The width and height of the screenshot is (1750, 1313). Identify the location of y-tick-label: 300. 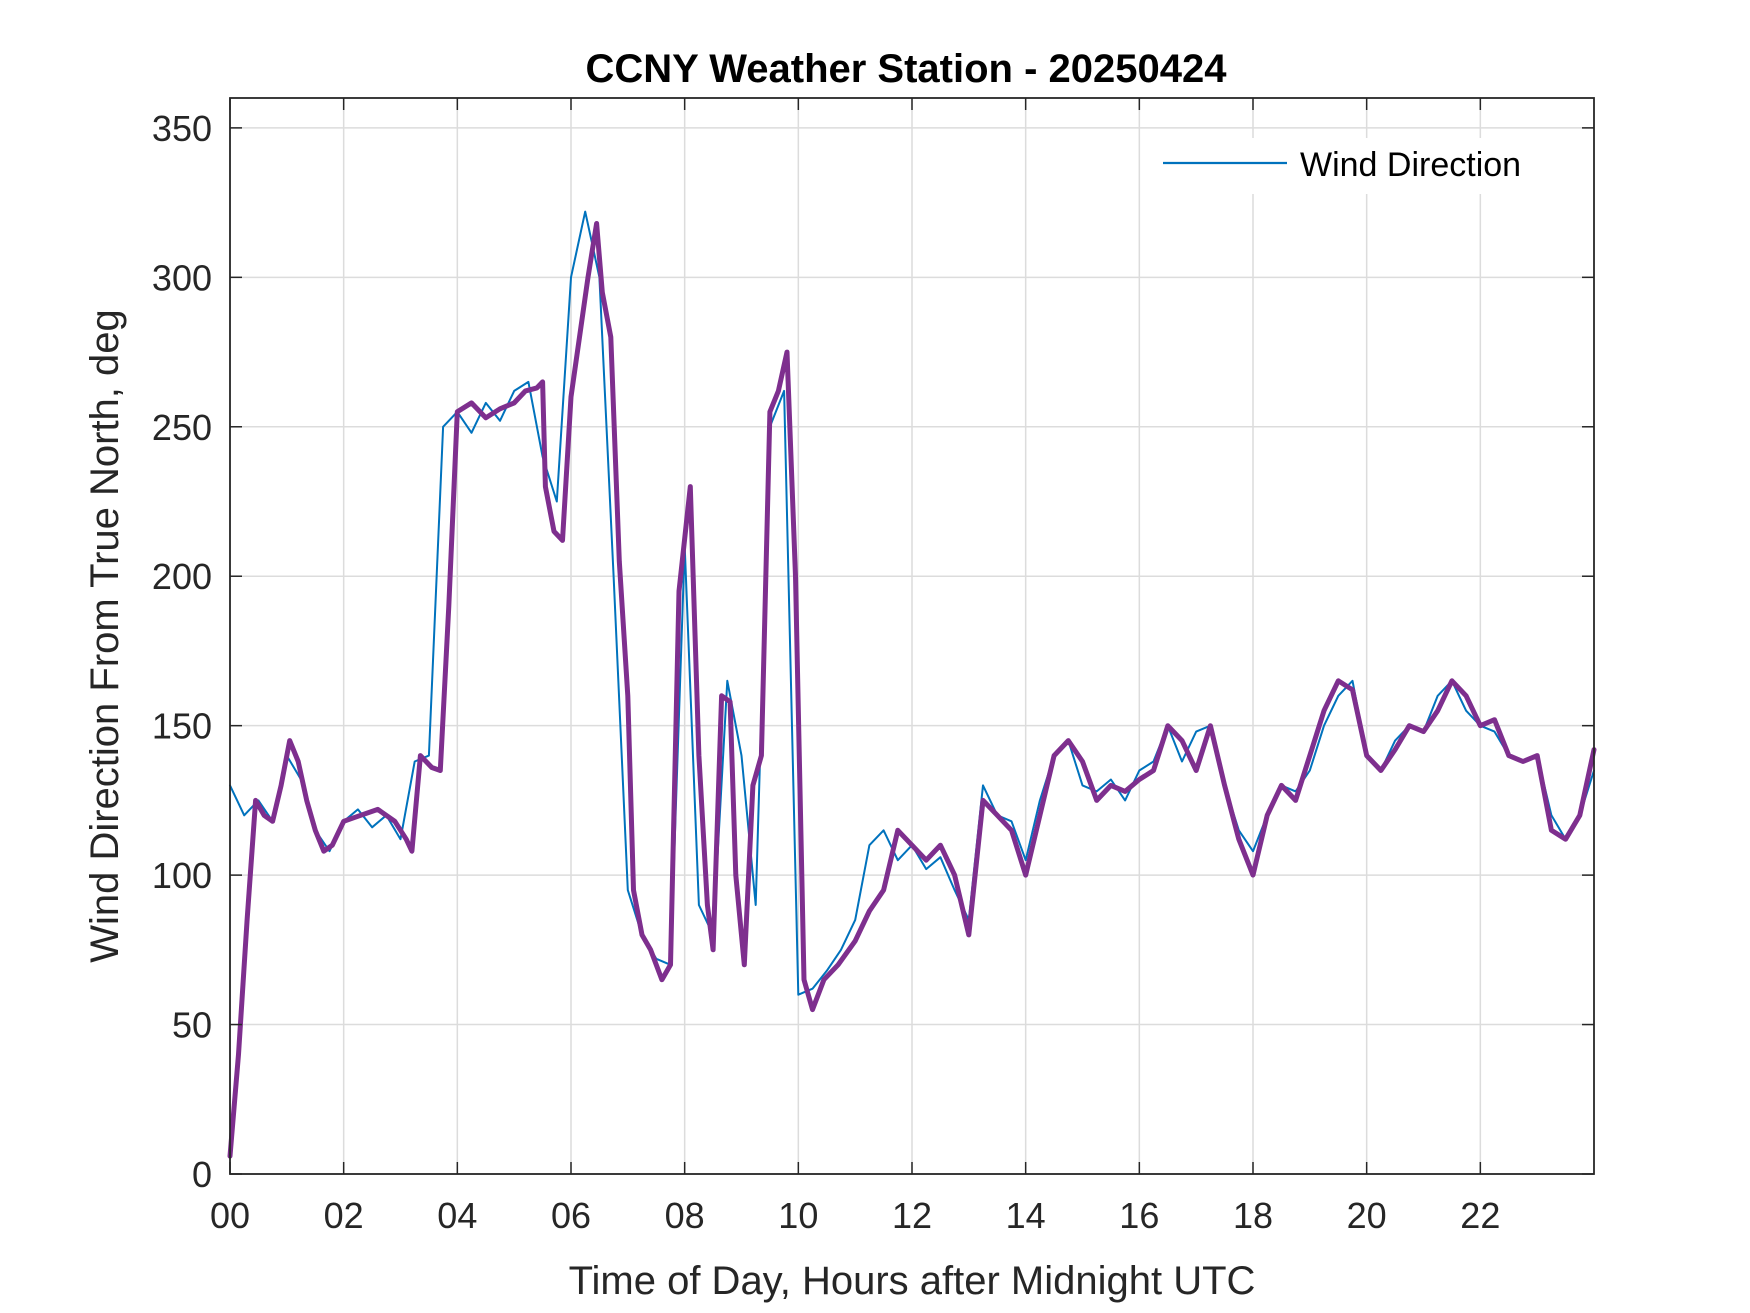
(182, 277).